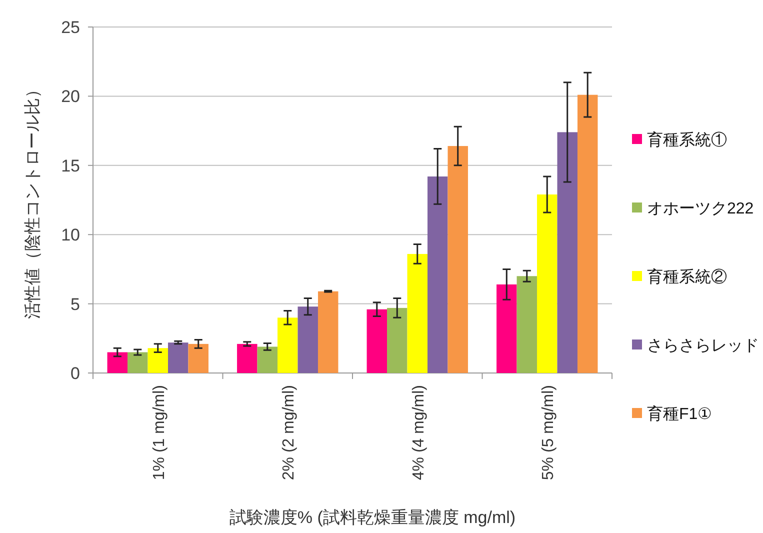  I want to click on legend-label: 育種系統①, so click(687, 140).